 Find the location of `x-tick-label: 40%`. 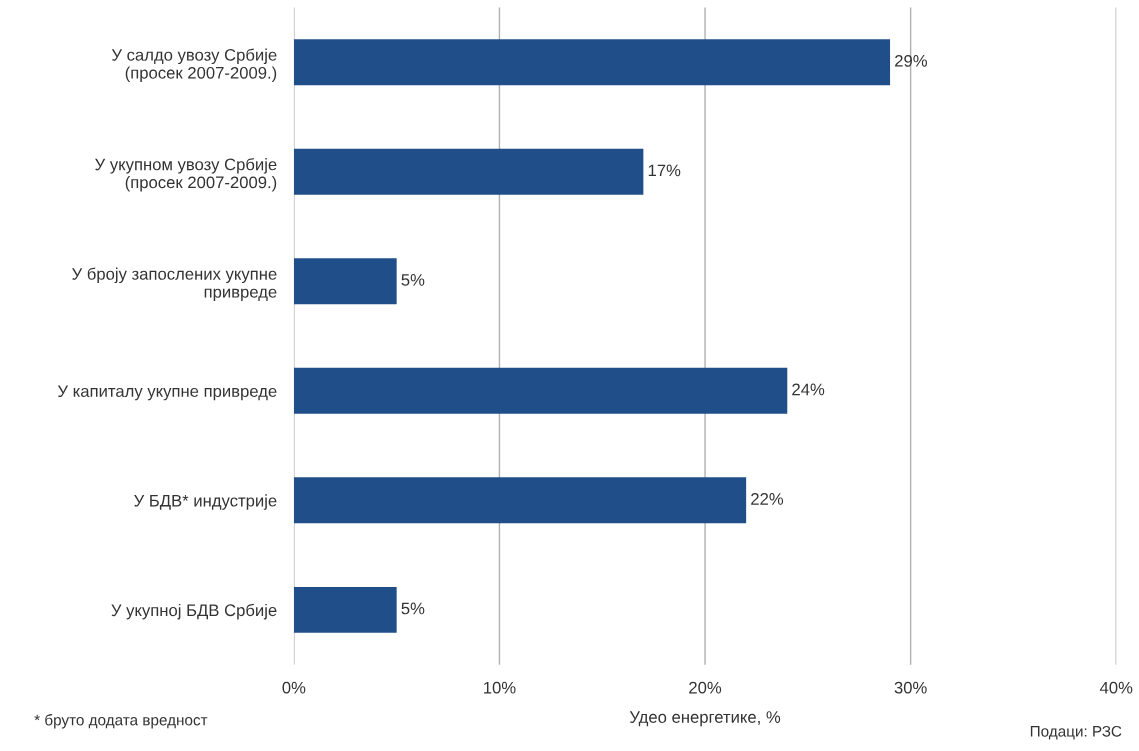

x-tick-label: 40% is located at coordinates (1116, 687).